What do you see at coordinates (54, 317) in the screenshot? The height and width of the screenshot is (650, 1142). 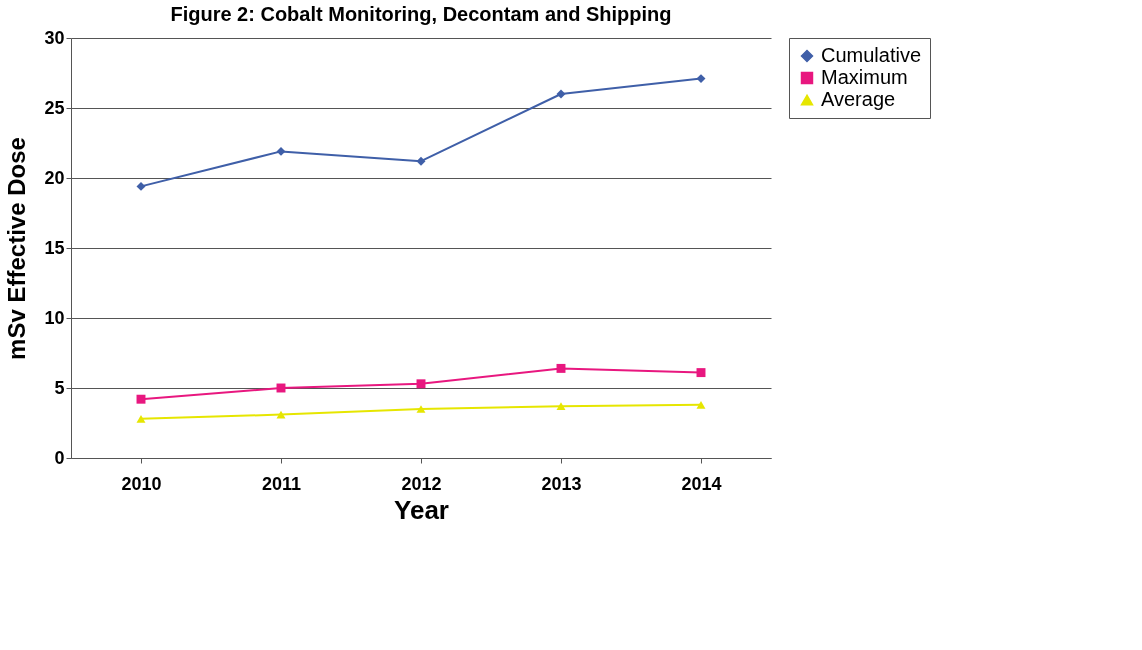 I see `y-tick-label: 10` at bounding box center [54, 317].